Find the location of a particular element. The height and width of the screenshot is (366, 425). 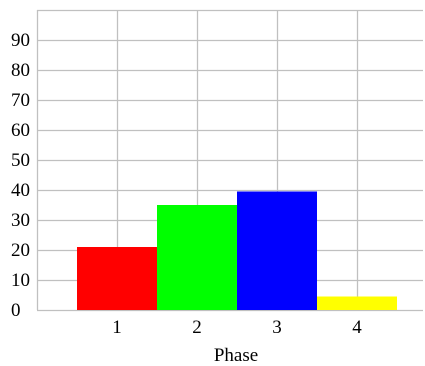

y-tick-label: 80 is located at coordinates (20, 70).